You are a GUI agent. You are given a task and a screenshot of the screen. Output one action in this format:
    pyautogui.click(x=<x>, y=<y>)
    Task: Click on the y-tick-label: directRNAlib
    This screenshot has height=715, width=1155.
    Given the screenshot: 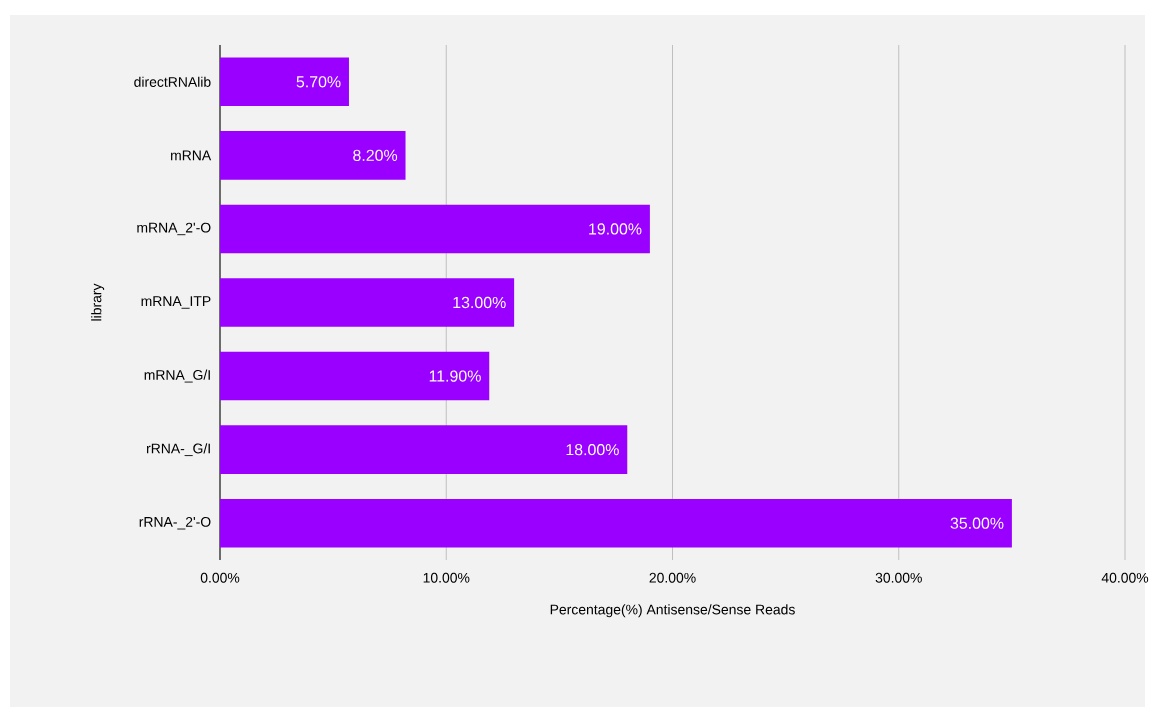 What is the action you would take?
    pyautogui.click(x=172, y=81)
    